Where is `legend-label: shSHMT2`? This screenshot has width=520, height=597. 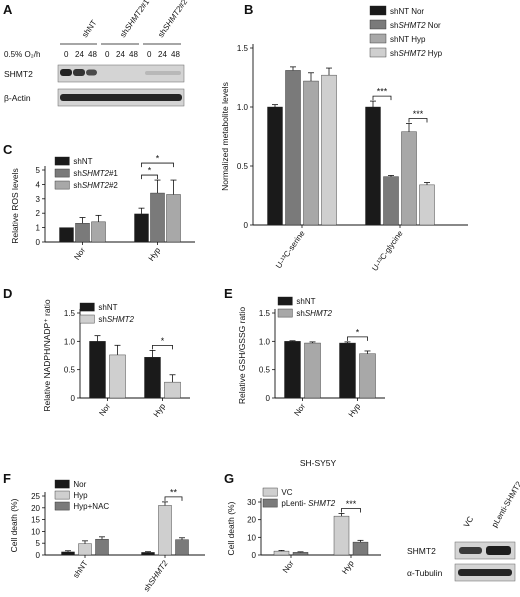
legend-label: shSHMT2 is located at coordinates (314, 313).